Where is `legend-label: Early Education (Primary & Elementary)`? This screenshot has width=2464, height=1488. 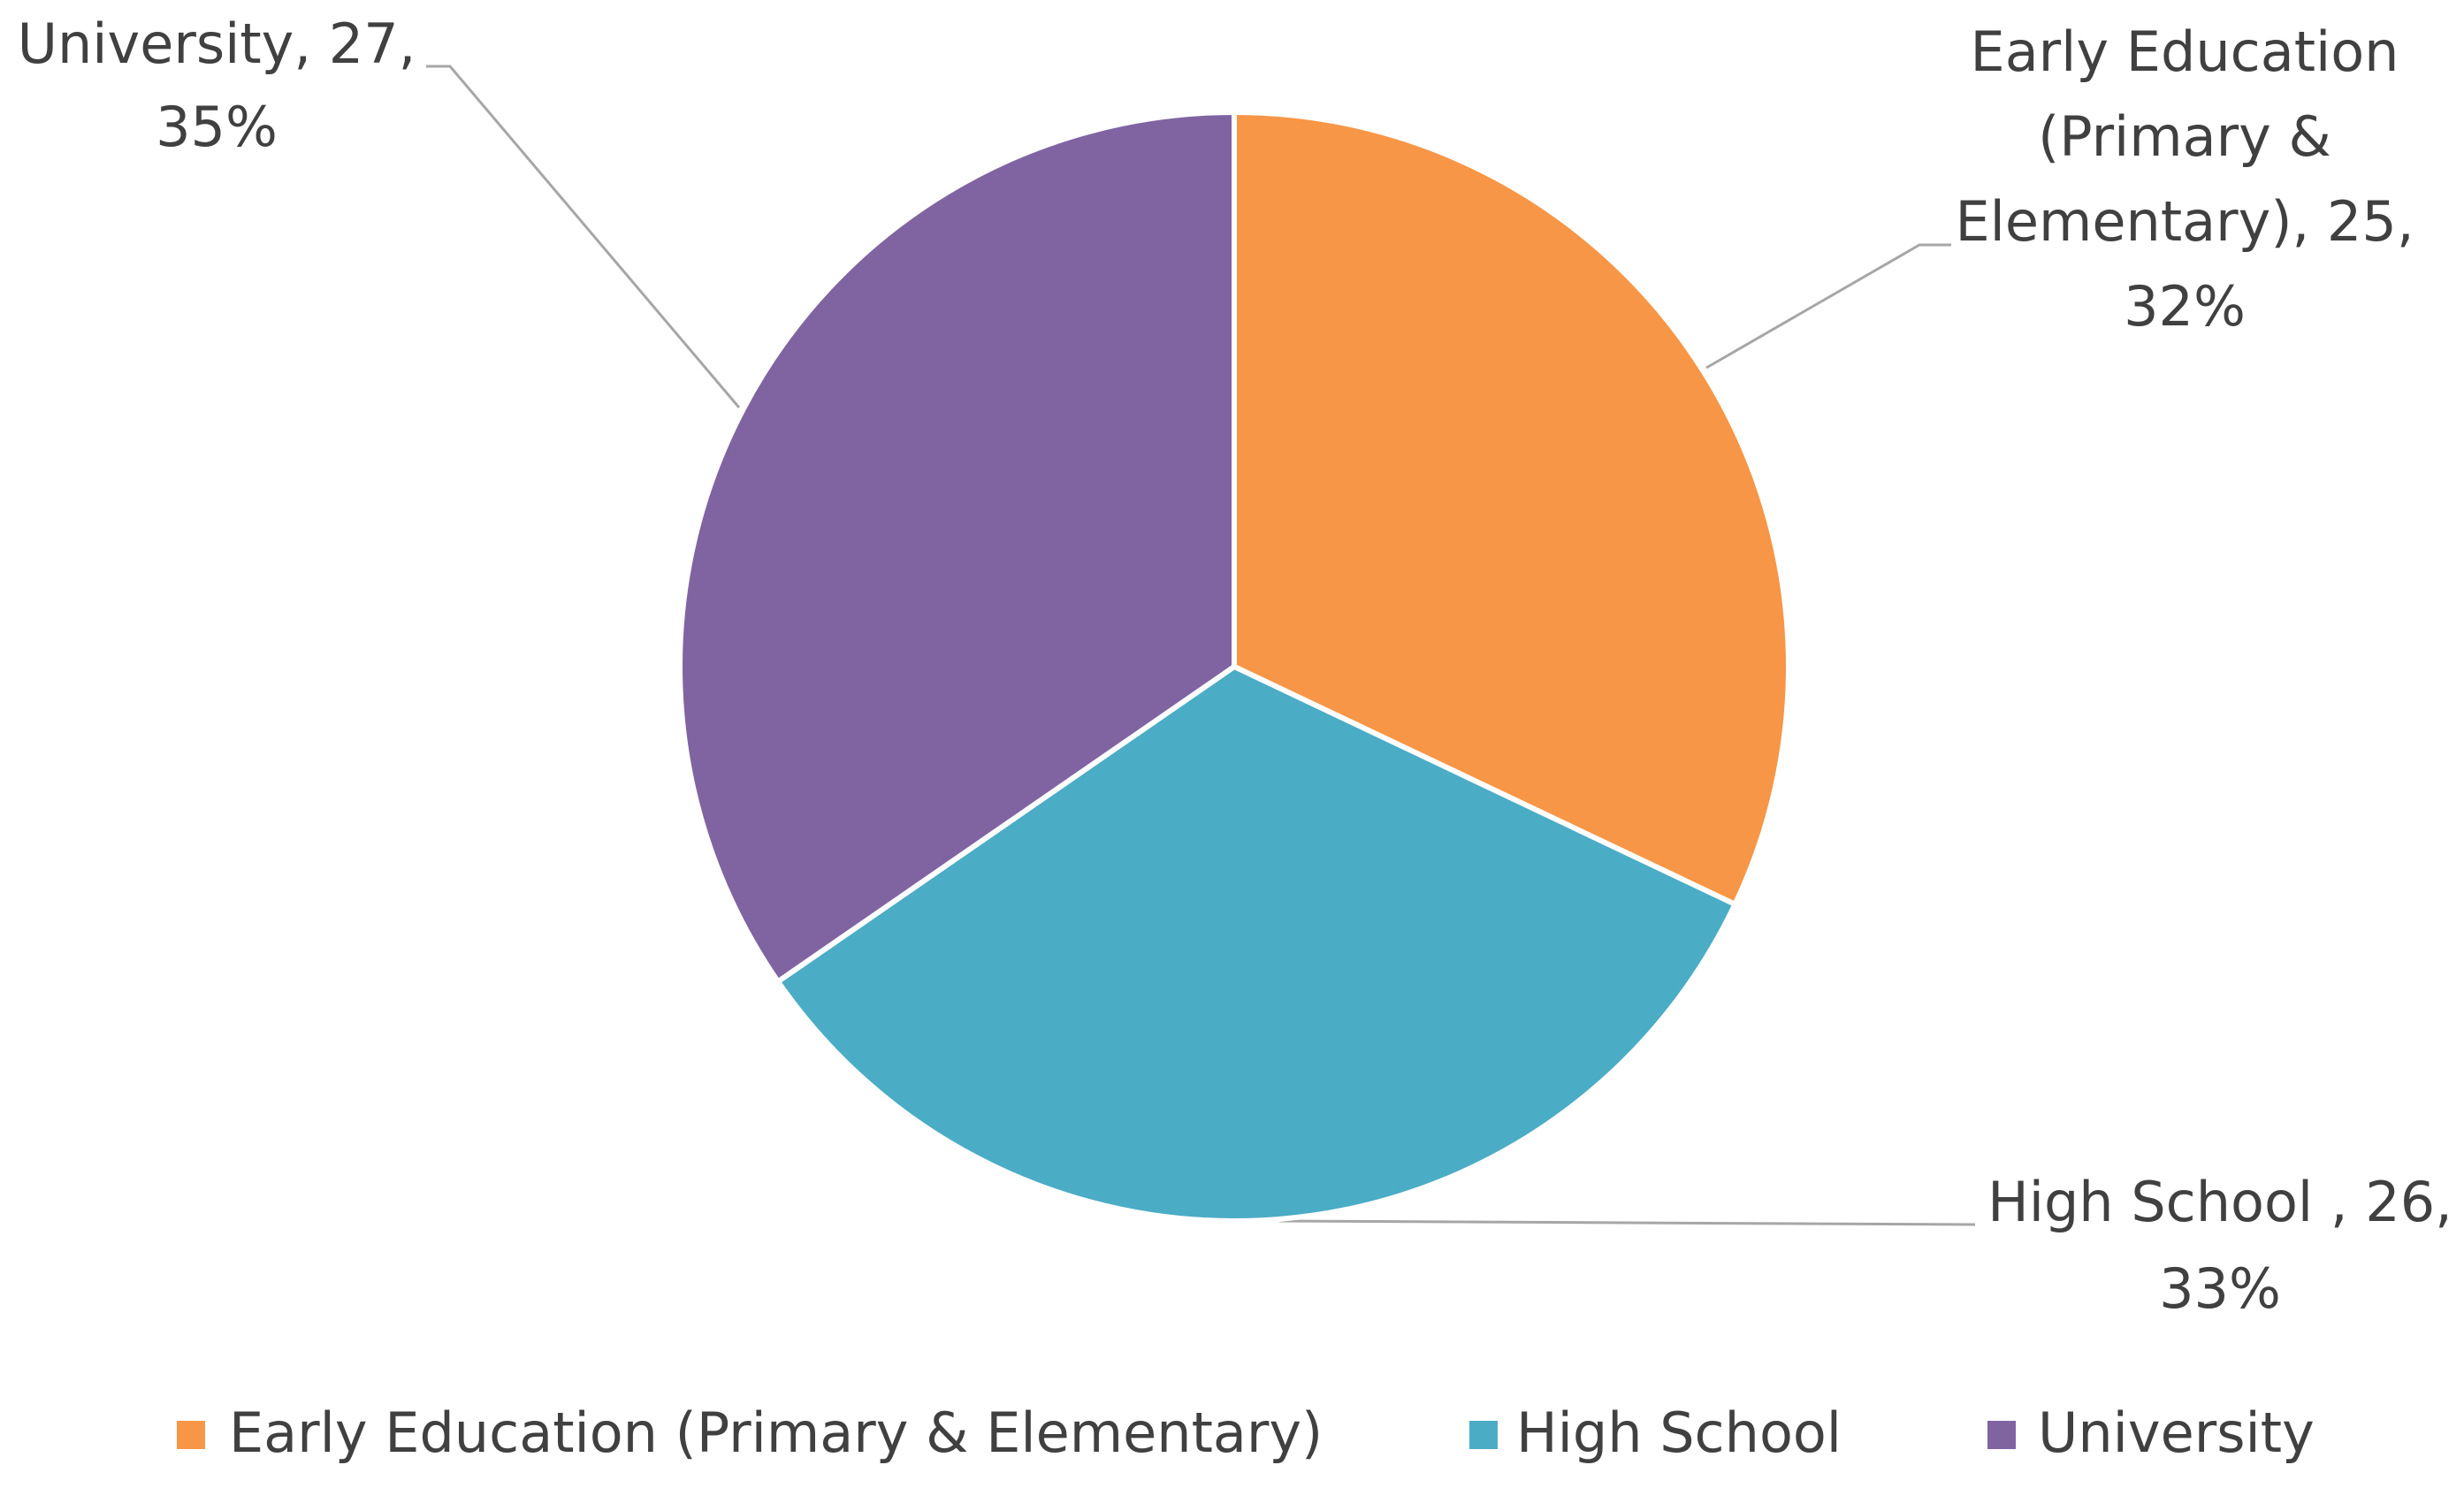
legend-label: Early Education (Primary & Elementary) is located at coordinates (776, 1432).